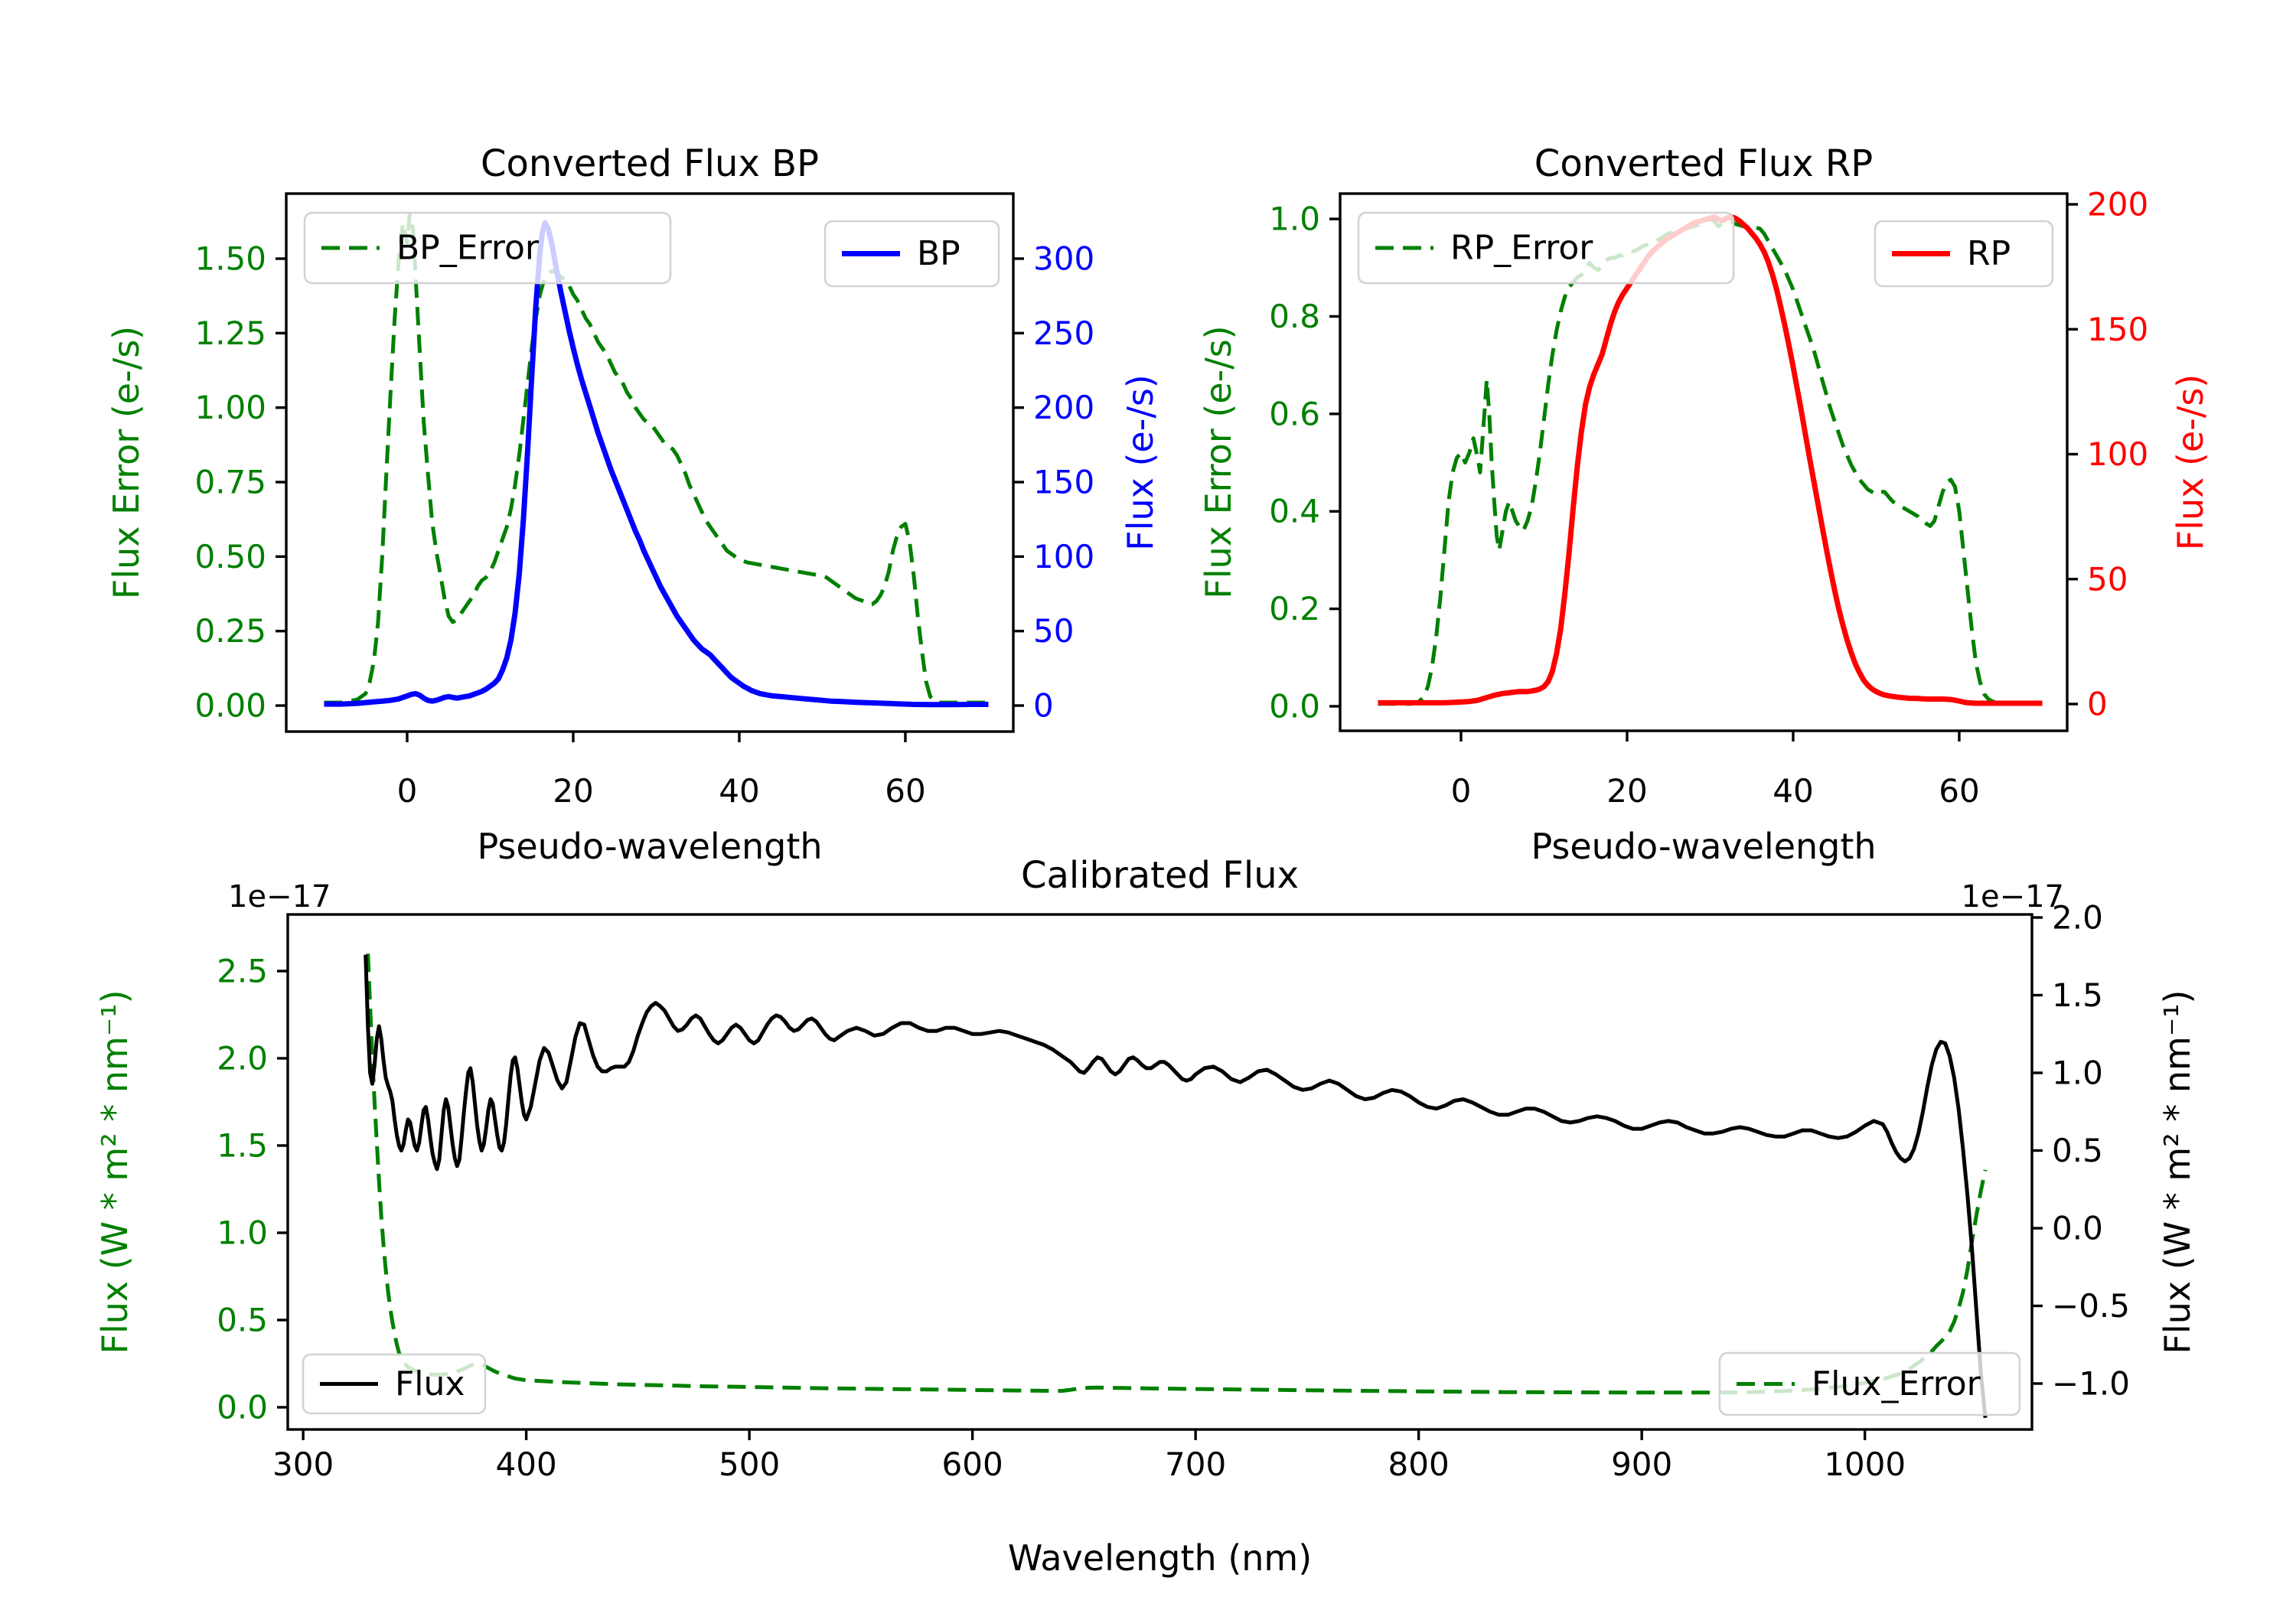 The image size is (2296, 1607). I want to click on y-tick-label: −0.5, so click(2091, 1306).